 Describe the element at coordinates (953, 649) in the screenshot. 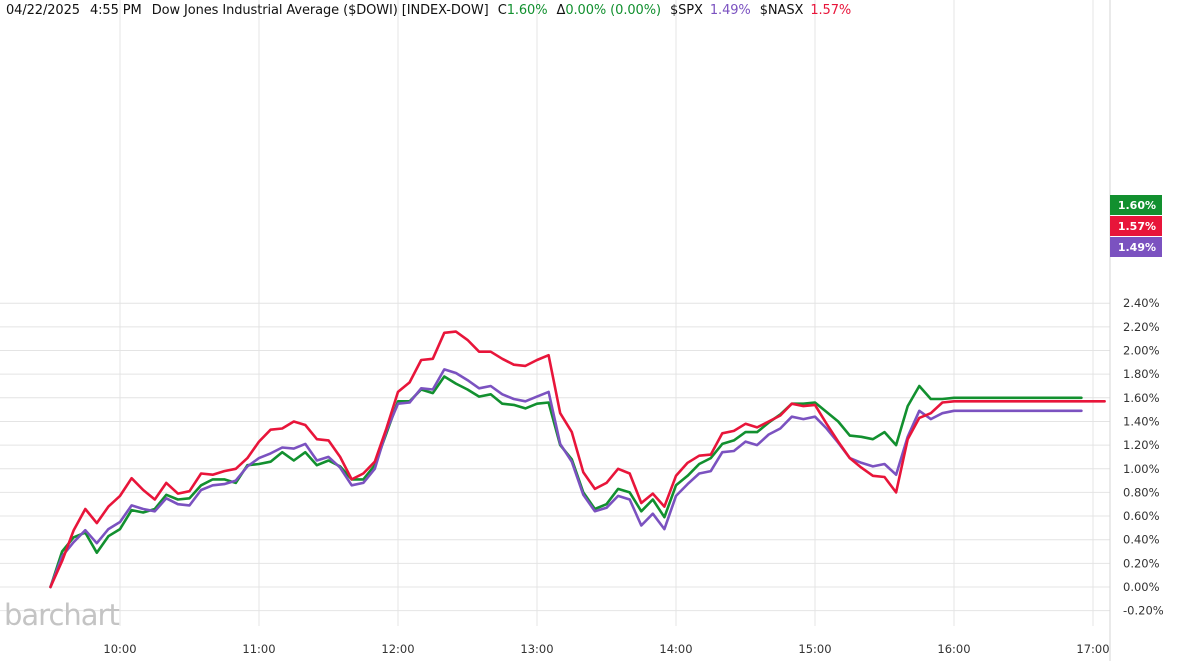

I see `x-tick-label: 16:00` at that location.